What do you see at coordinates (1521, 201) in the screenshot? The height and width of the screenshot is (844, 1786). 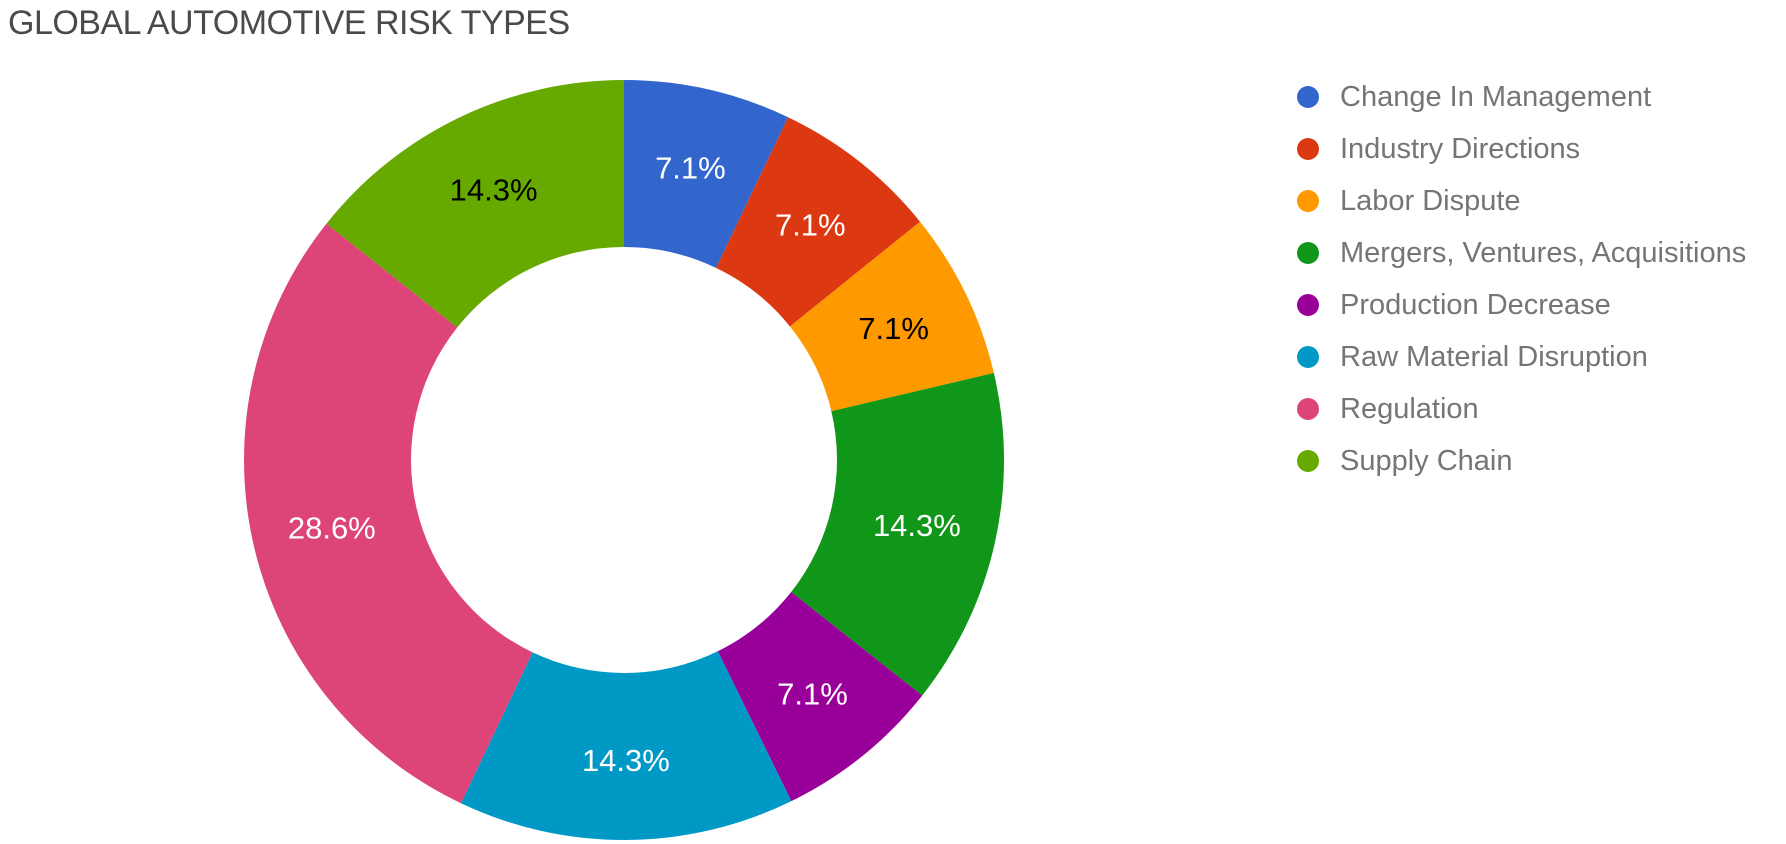 I see `legend-item-labor-dispute: Labor Dispute` at bounding box center [1521, 201].